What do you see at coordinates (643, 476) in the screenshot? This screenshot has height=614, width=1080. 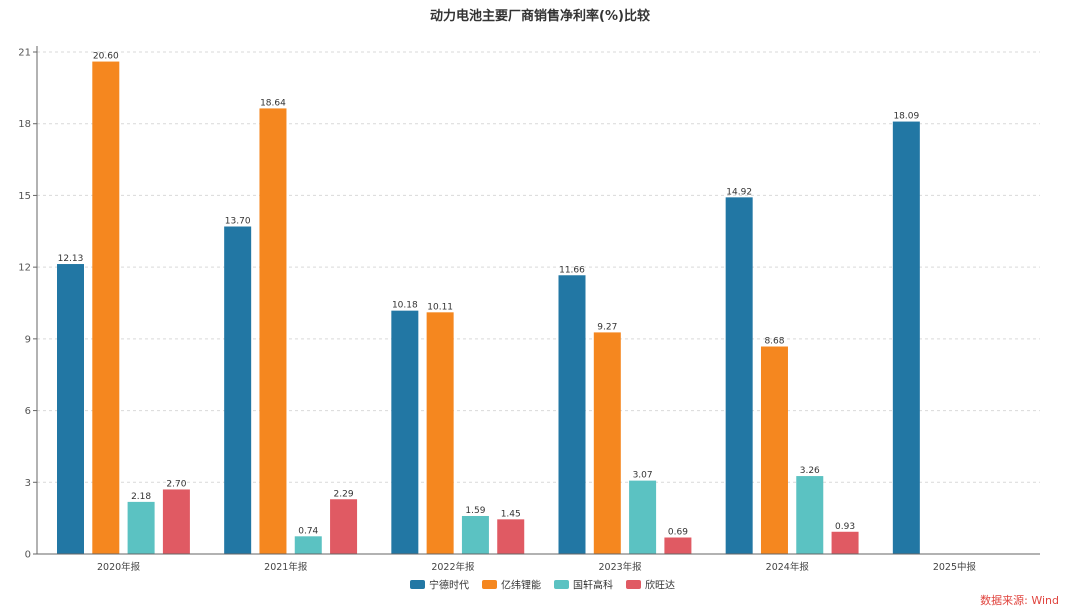 I see `data-label: 3.07` at bounding box center [643, 476].